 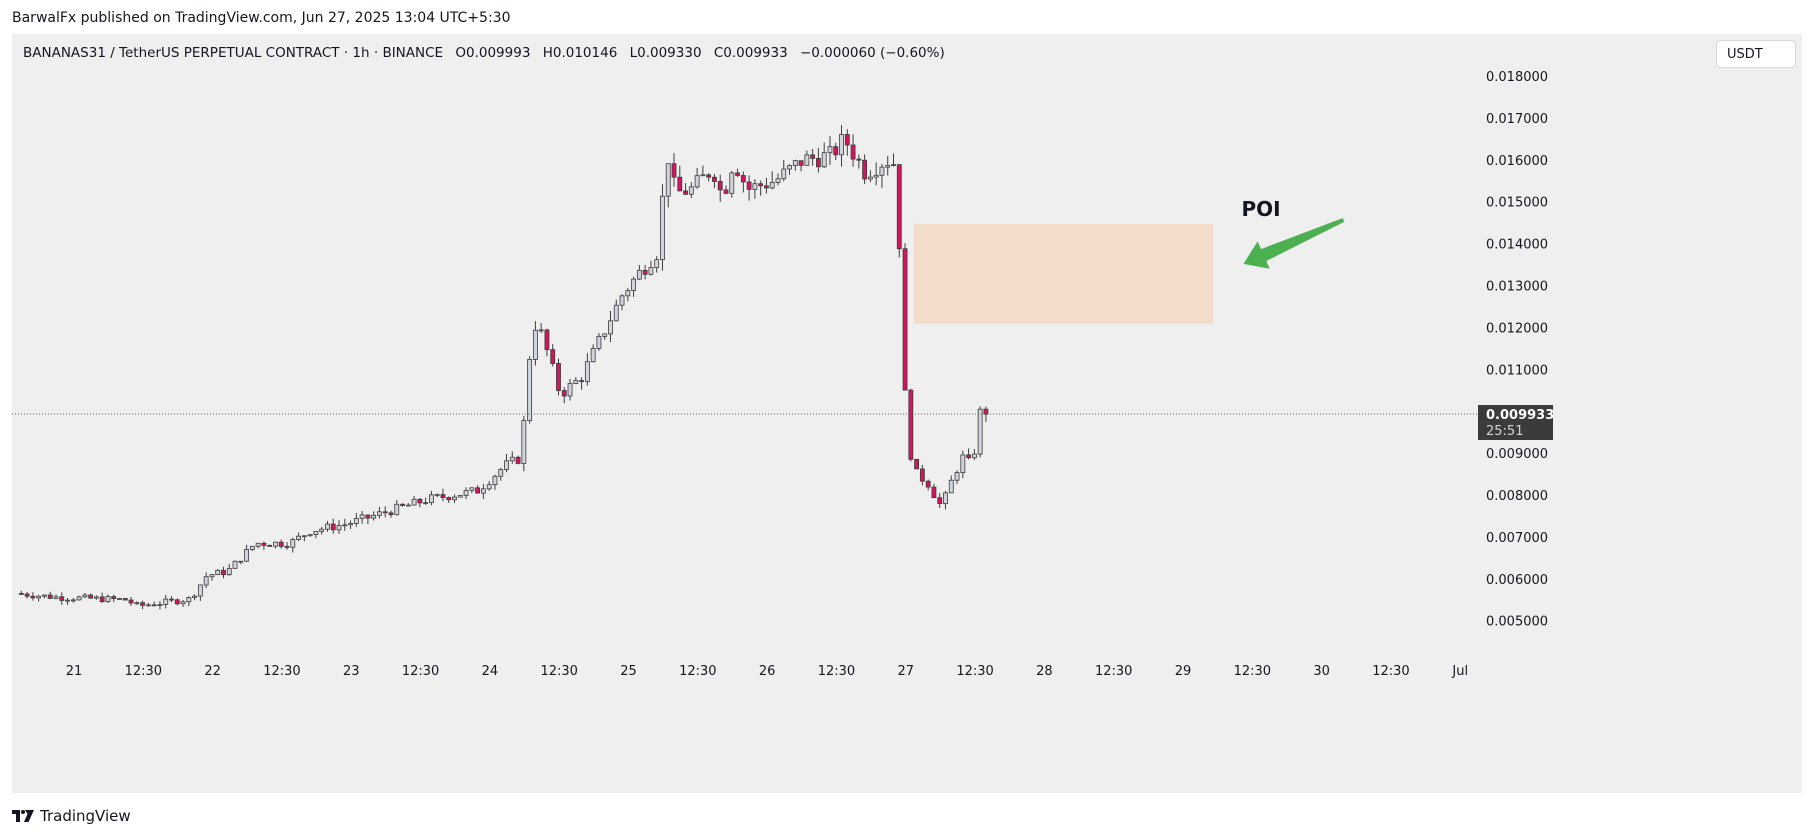 What do you see at coordinates (1064, 273) in the screenshot?
I see `poi-zone` at bounding box center [1064, 273].